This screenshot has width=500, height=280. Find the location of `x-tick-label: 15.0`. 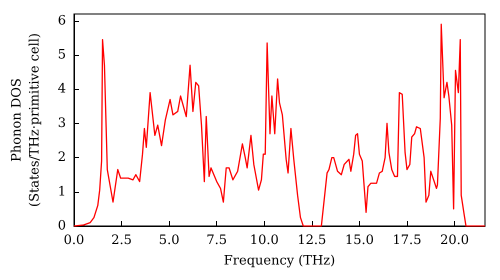

x-tick-label: 15.0 is located at coordinates (359, 240).